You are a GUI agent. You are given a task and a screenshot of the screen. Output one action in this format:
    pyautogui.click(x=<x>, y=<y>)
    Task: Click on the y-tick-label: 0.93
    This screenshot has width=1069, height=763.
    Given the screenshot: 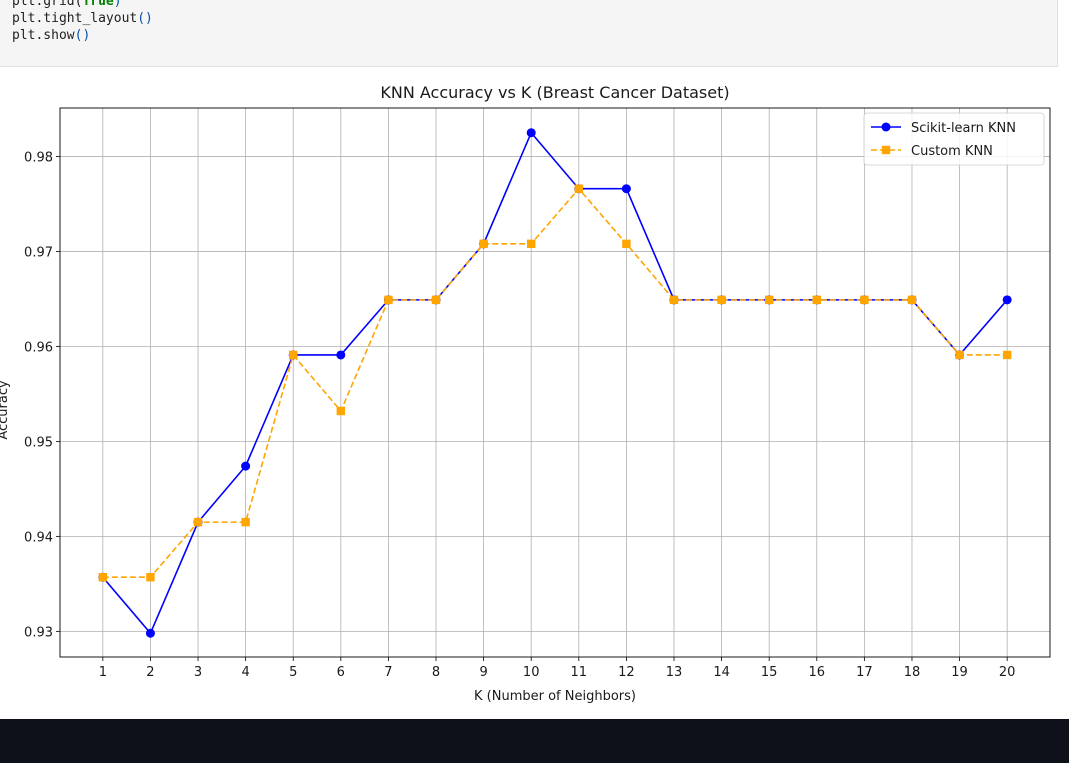 What is the action you would take?
    pyautogui.click(x=38, y=632)
    